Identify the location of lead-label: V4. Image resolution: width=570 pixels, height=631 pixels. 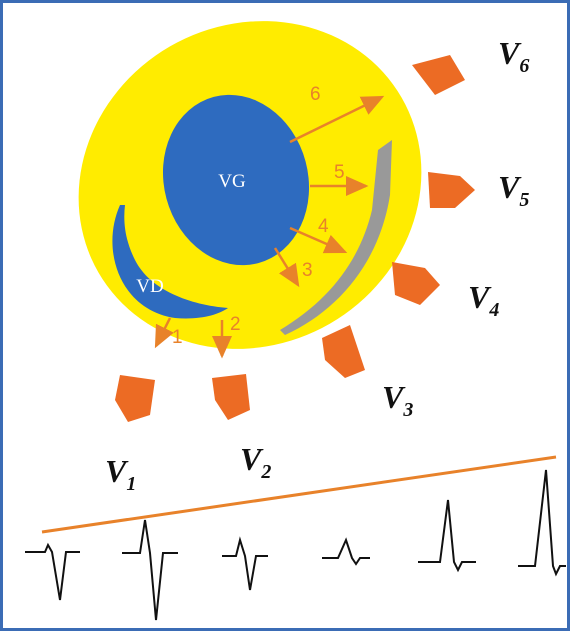
(483, 300).